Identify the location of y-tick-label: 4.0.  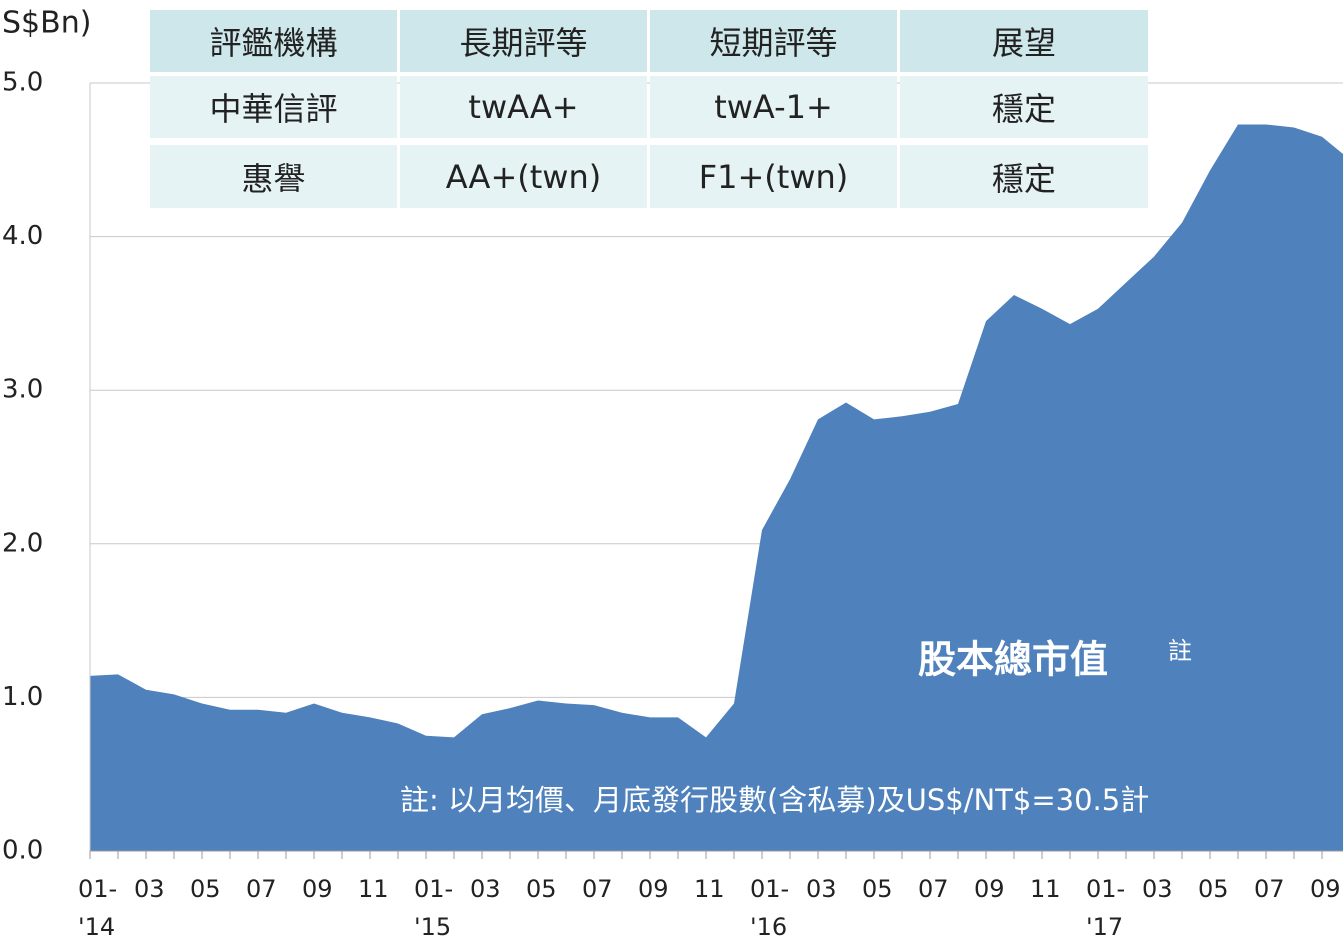
(22, 236).